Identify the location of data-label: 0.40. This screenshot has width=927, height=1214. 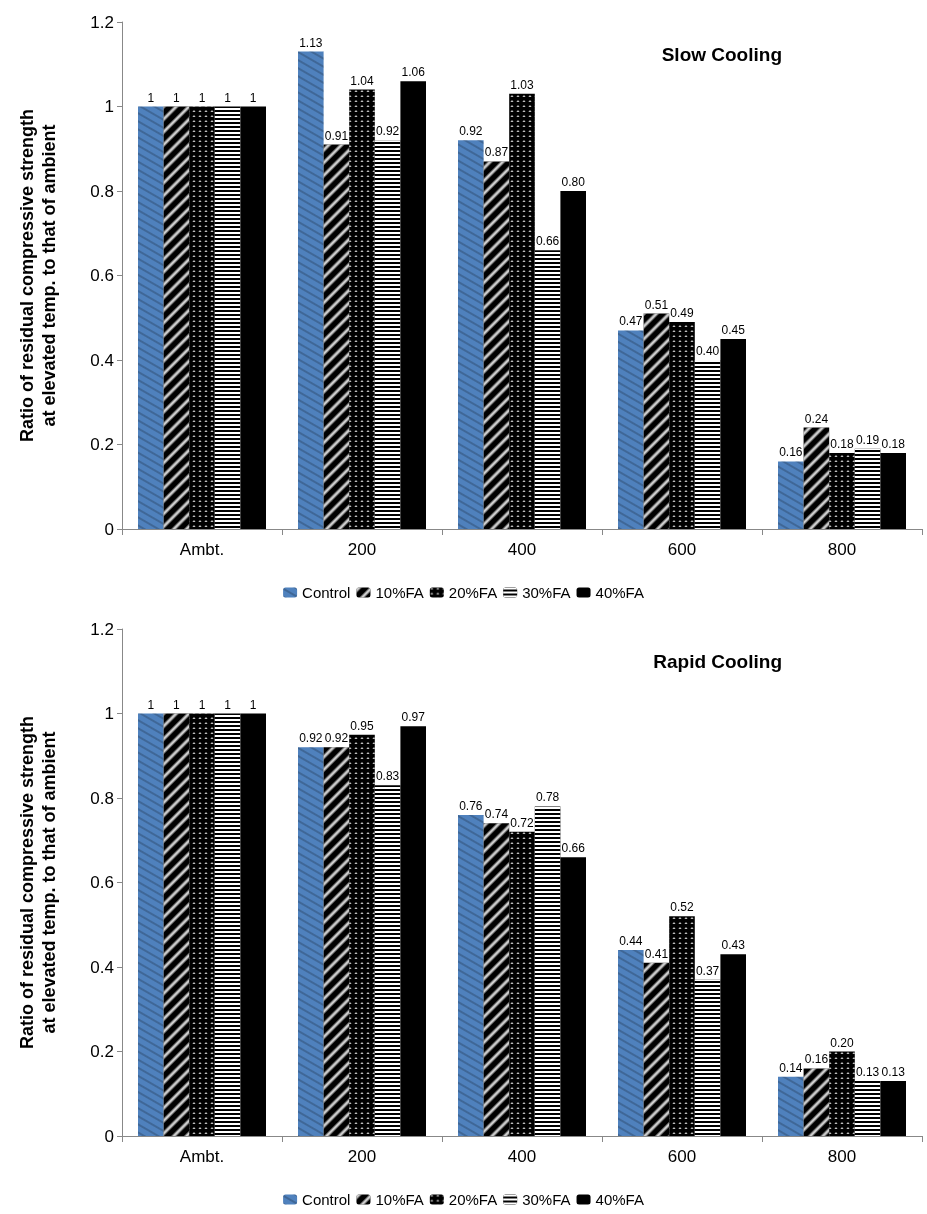
(707, 351).